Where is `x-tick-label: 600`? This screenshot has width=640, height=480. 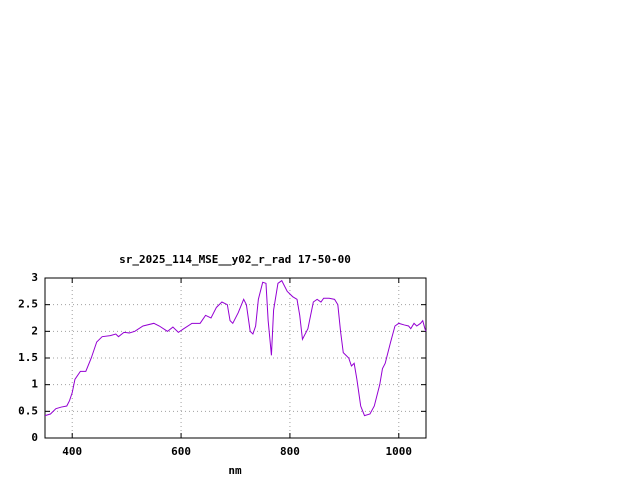
x-tick-label: 600 is located at coordinates (181, 451).